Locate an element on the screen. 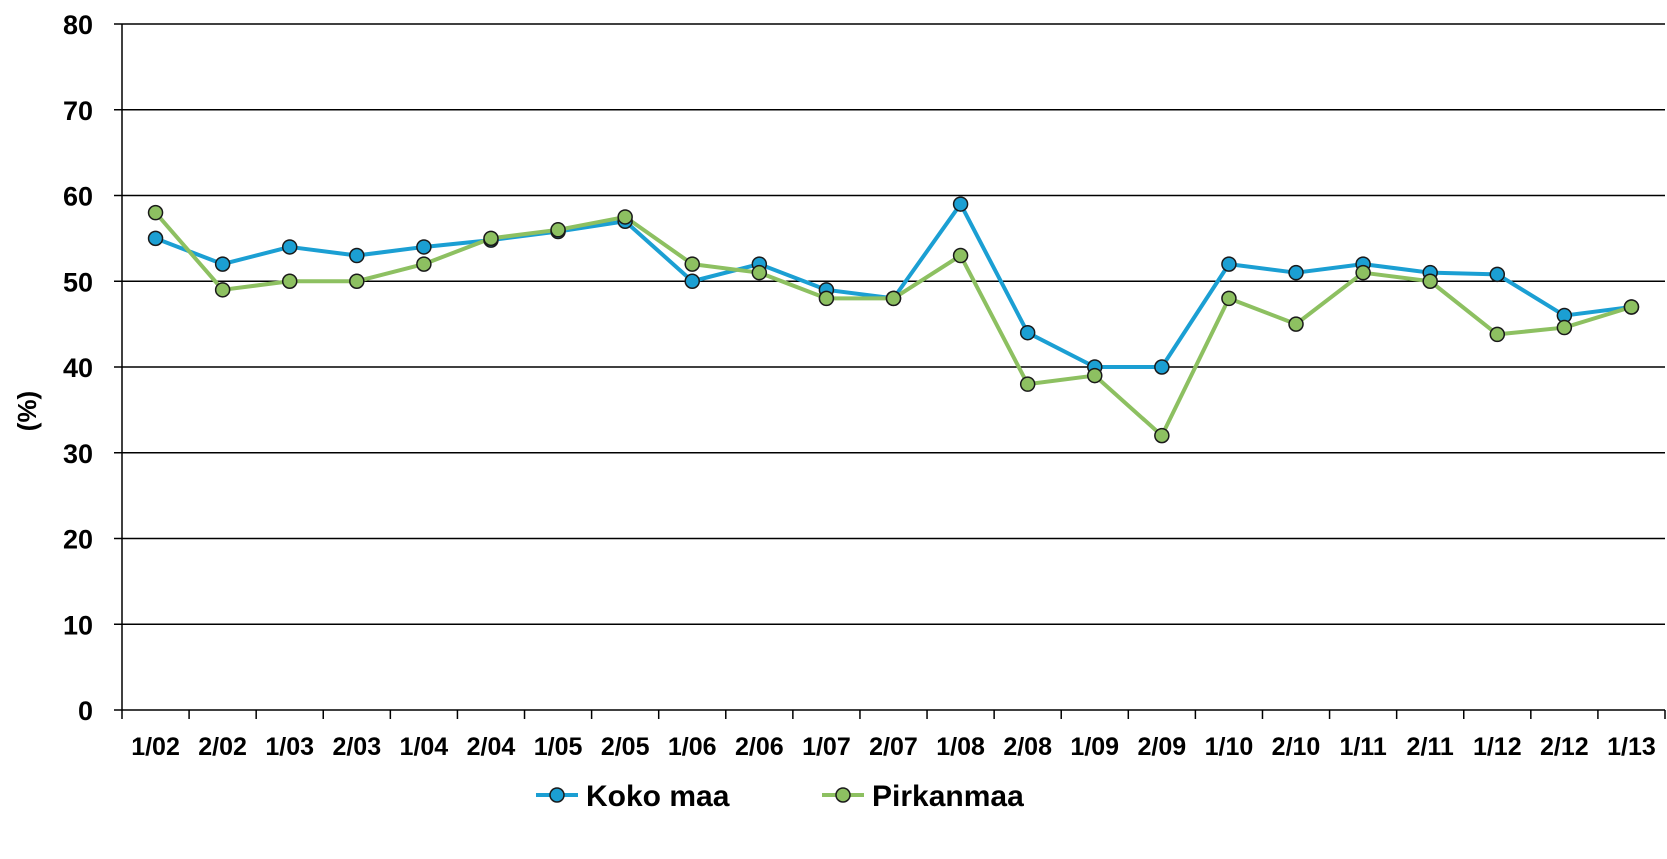  x-tick-label: 1/13 is located at coordinates (1631, 747).